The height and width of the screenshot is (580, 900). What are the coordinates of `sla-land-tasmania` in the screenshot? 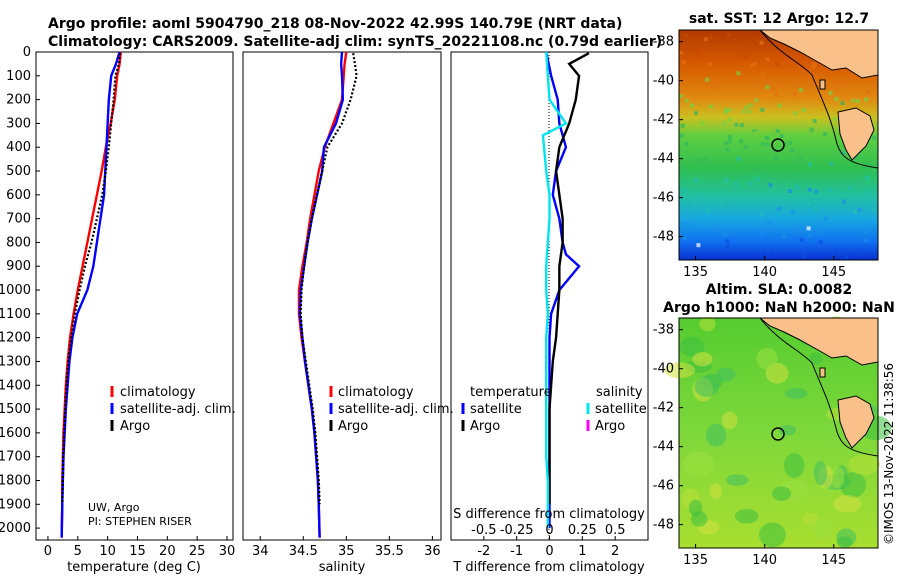 It's located at (856, 422).